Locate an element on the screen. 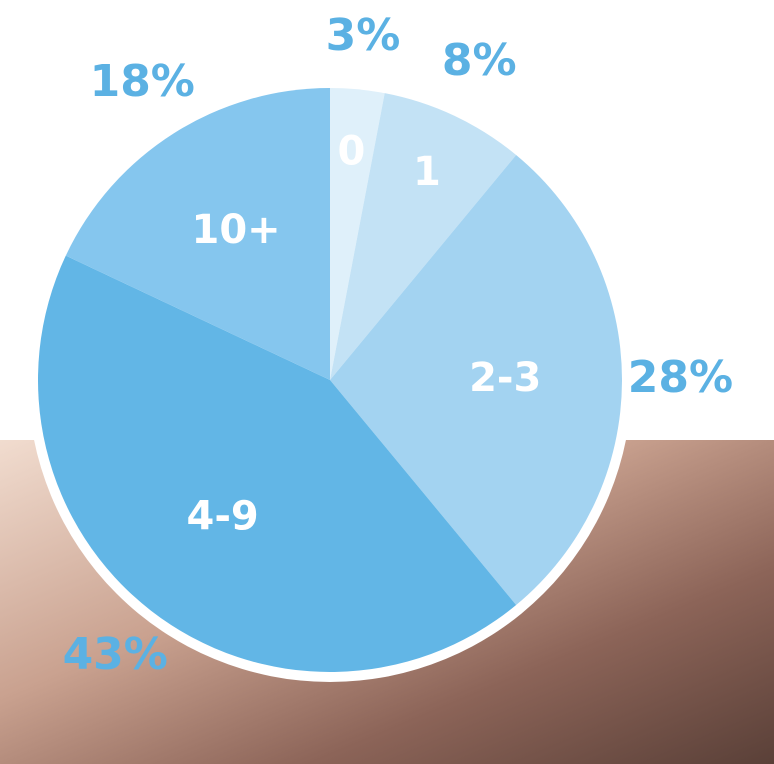  percent-label: 18% is located at coordinates (142, 81).